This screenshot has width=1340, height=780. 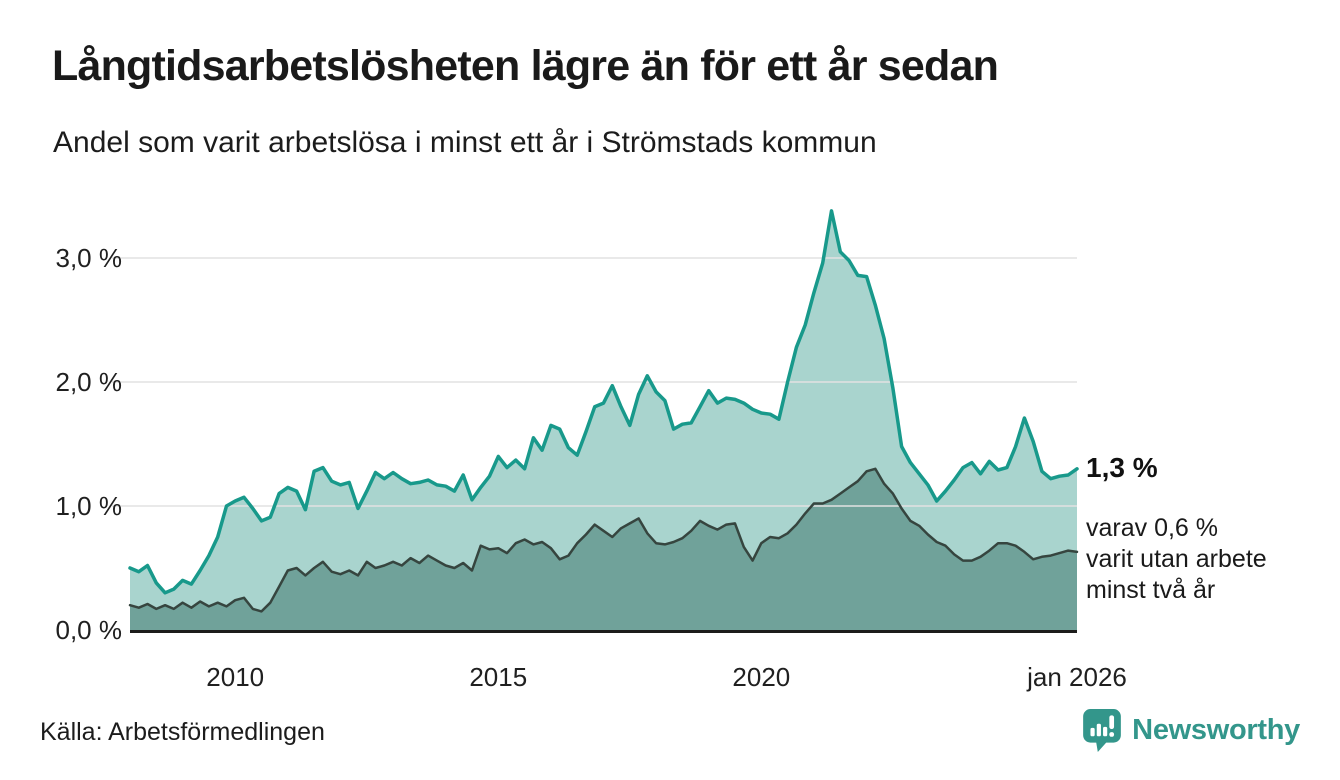 I want to click on secondary-annotation-line: varit utan arbete, so click(x=1176, y=559).